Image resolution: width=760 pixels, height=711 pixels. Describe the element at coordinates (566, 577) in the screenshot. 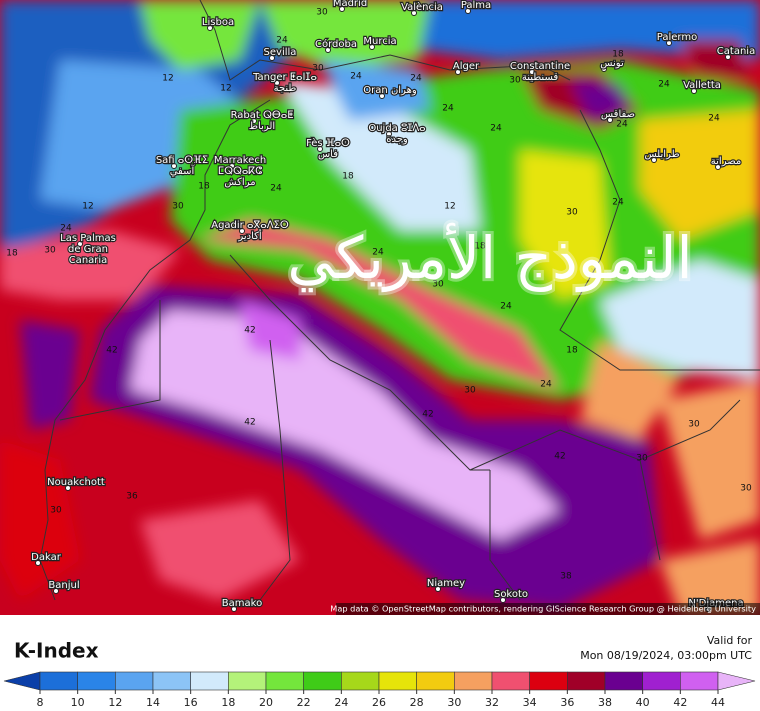

I see `contour-label: 38` at that location.